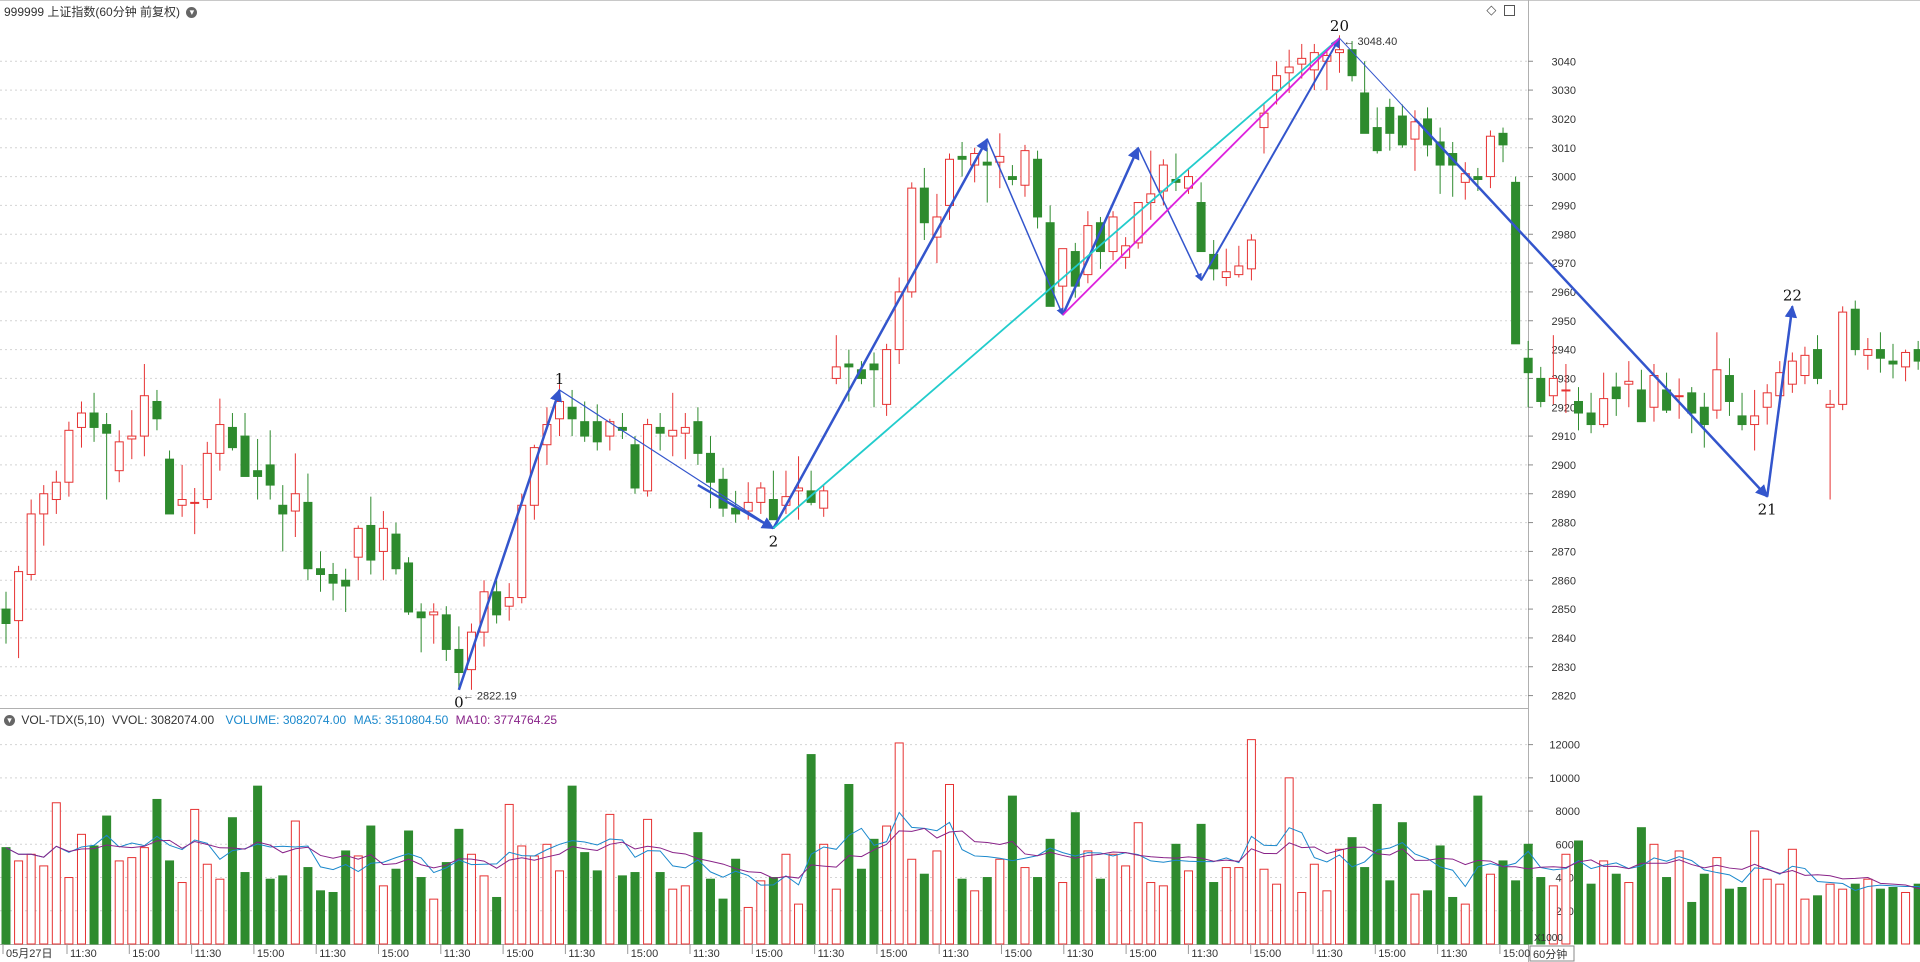  What do you see at coordinates (1564, 437) in the screenshot?
I see `price-tick-label: 2910` at bounding box center [1564, 437].